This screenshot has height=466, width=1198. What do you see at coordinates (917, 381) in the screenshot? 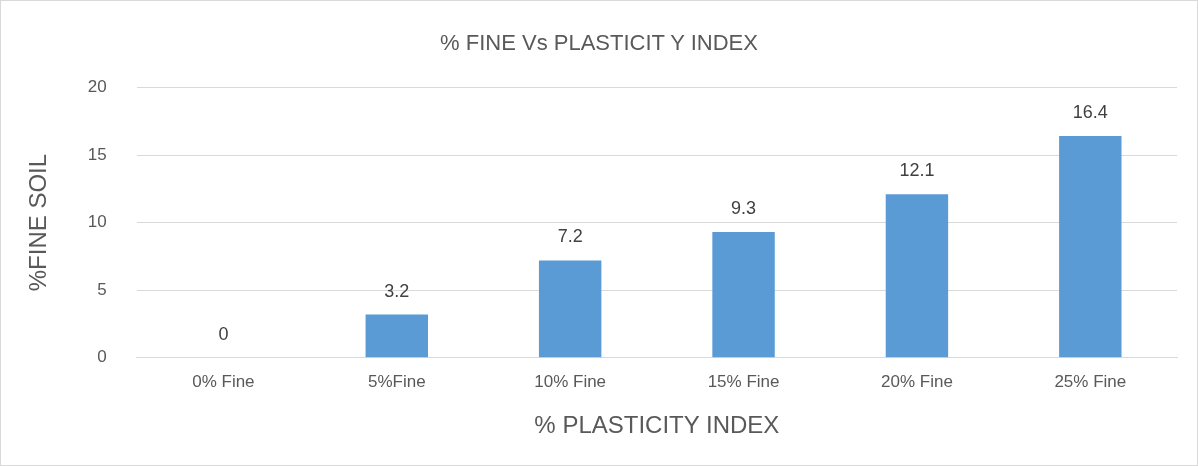
I see `x-tick-label: 20% Fine` at bounding box center [917, 381].